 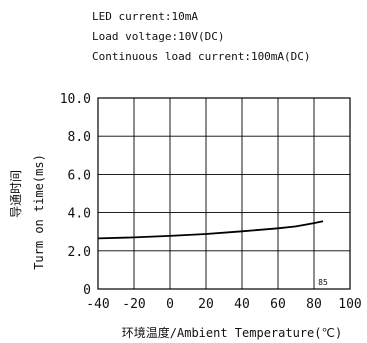 I want to click on y-tick-labels: 0 2.0 4.0 6.0 8.0 10.0, so click(x=75, y=195).